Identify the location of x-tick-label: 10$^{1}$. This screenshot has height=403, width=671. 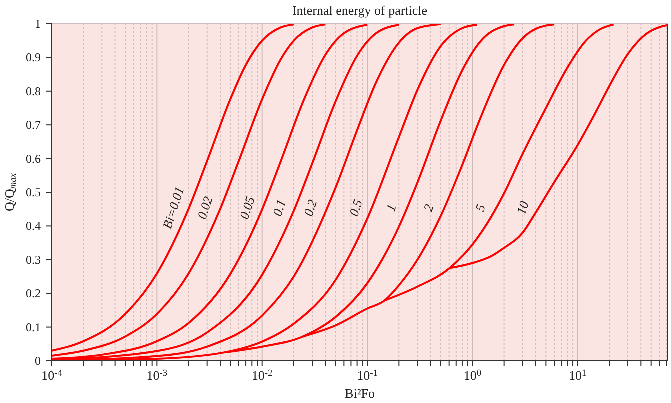
(578, 375).